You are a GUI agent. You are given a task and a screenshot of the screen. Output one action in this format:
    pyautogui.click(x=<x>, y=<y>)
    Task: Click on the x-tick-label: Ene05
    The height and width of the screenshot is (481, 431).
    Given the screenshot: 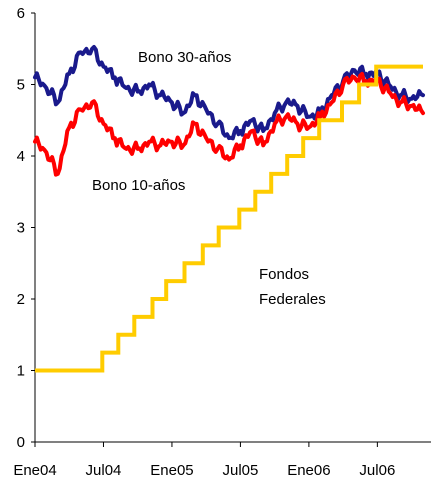 What is the action you would take?
    pyautogui.click(x=171, y=470)
    